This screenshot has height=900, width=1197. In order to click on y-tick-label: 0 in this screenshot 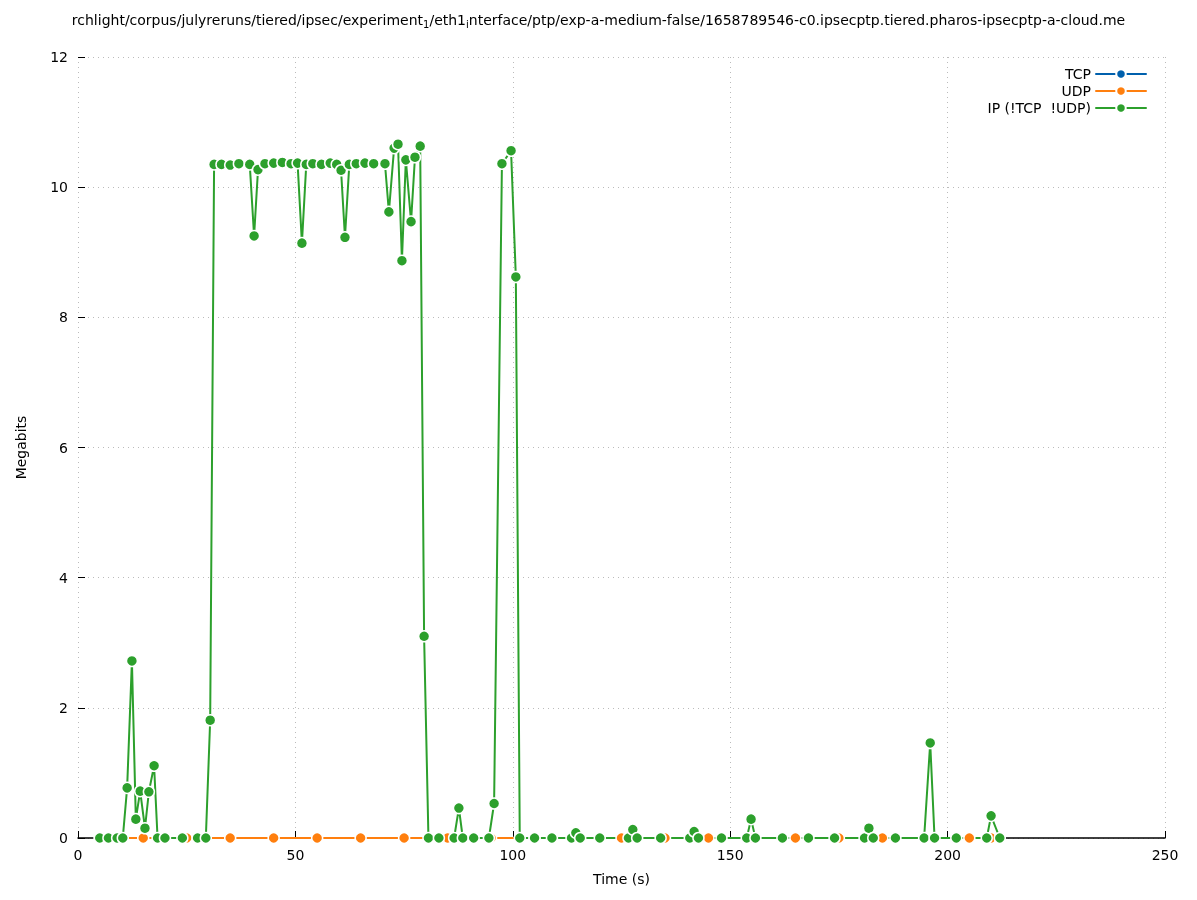, I will do `click(63, 838)`.